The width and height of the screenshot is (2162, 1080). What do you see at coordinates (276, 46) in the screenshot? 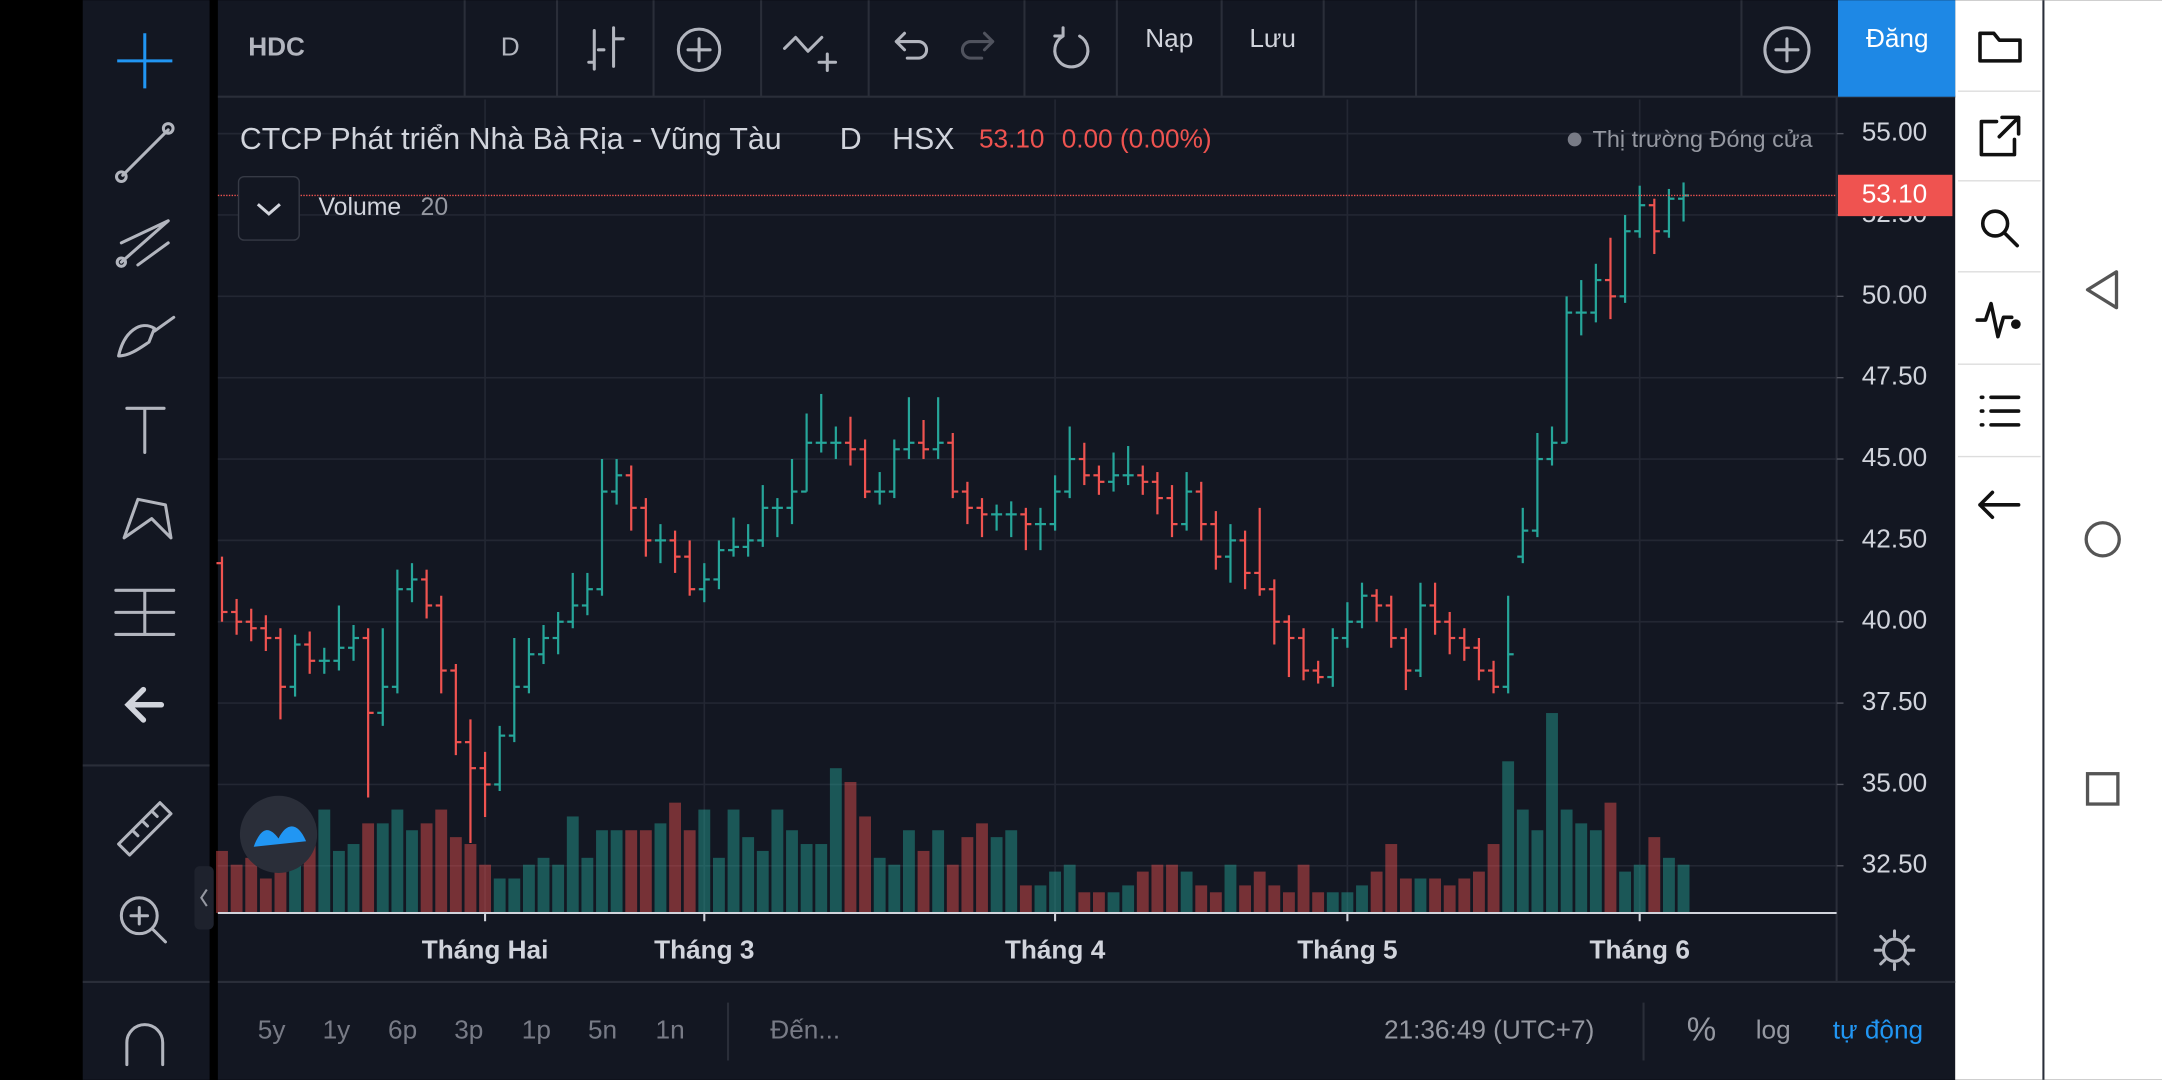
I see `symbol-button: HDC` at bounding box center [276, 46].